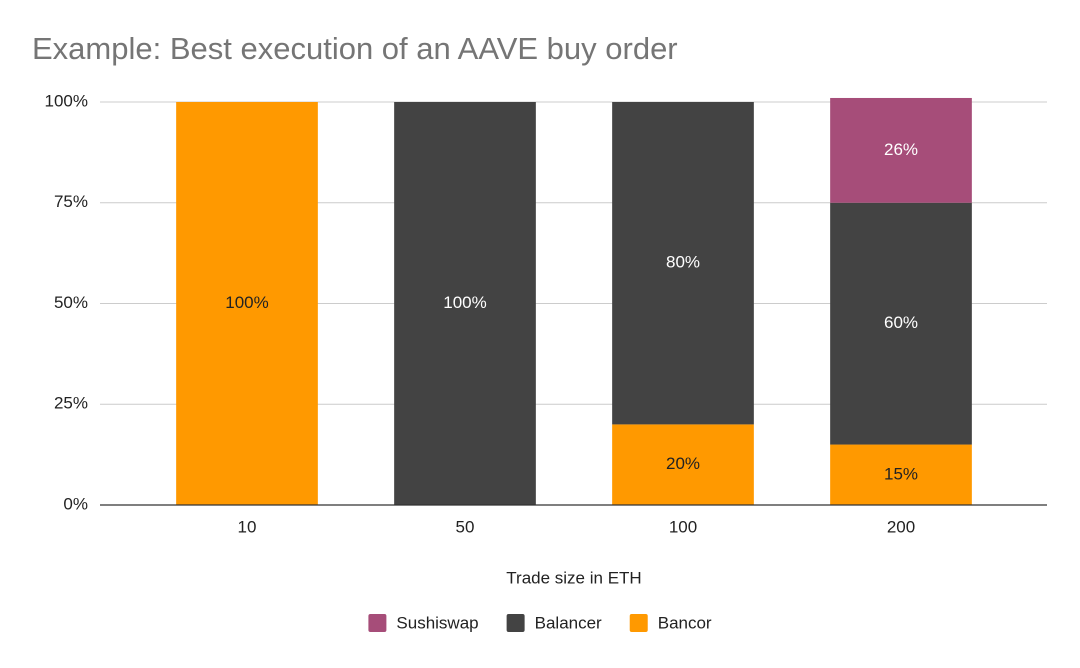 This screenshot has width=1080, height=668. I want to click on data-label: 20%, so click(683, 463).